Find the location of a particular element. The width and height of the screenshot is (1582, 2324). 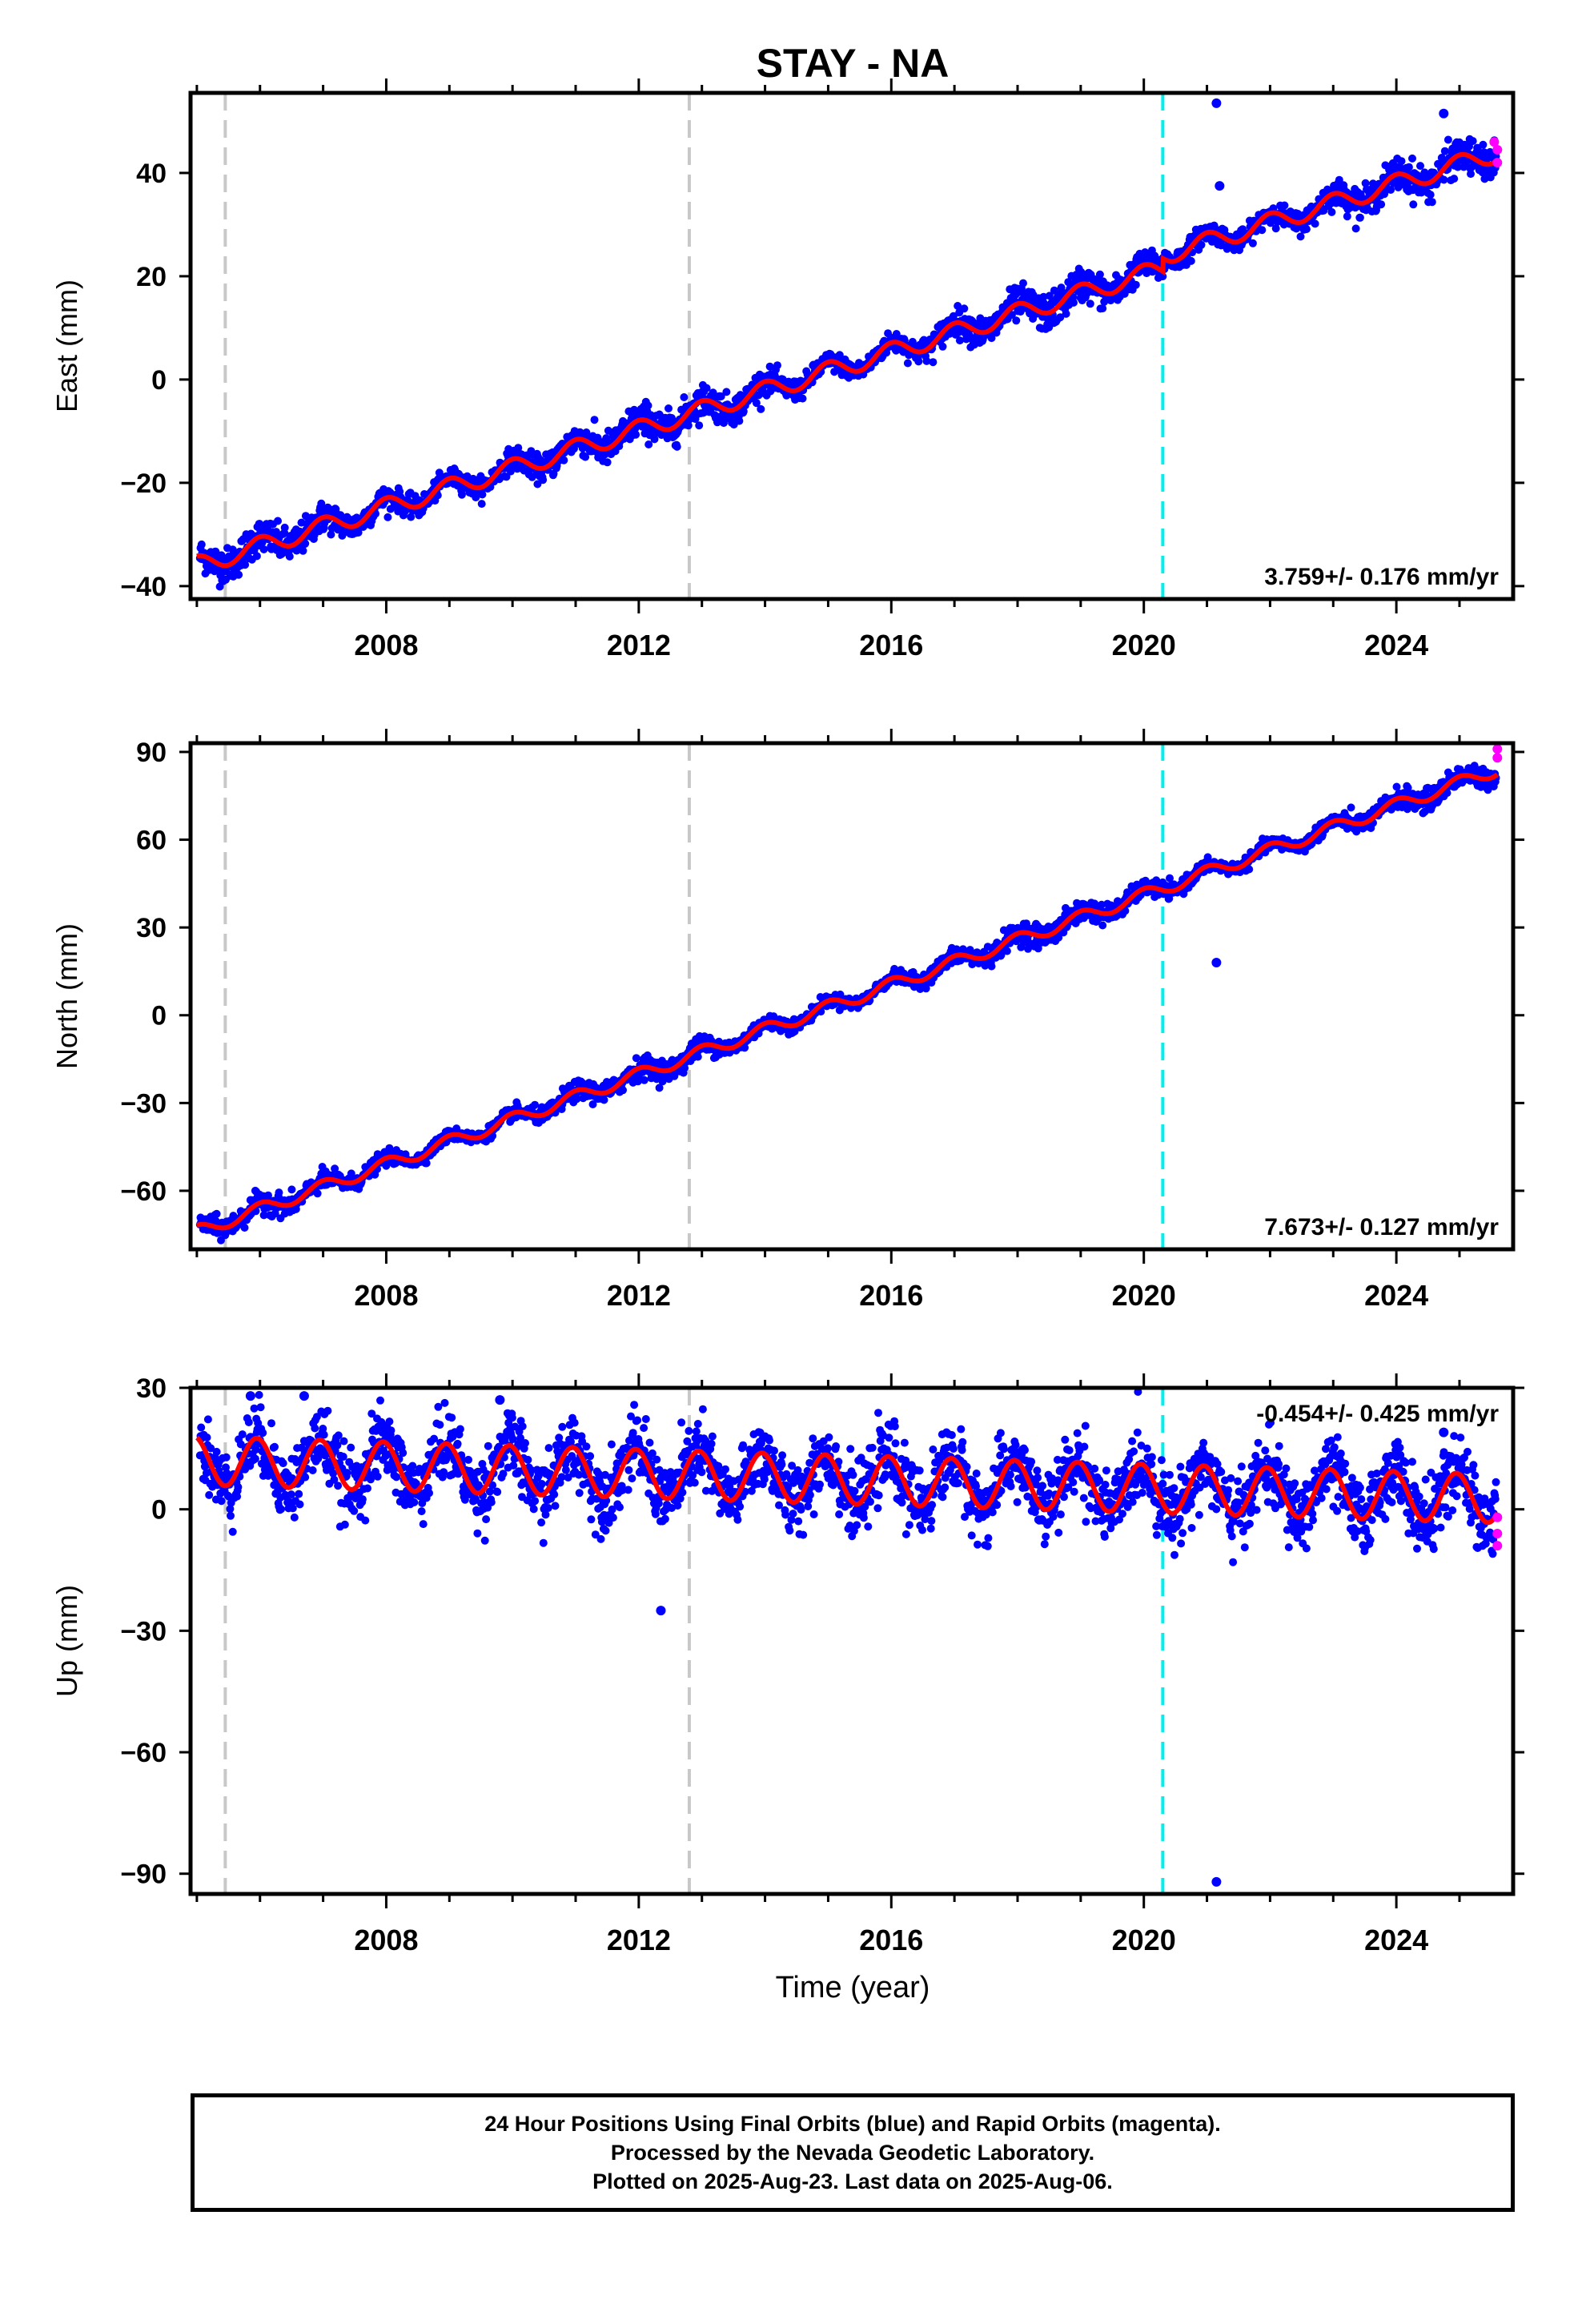

y-tick-label: −60 is located at coordinates (144, 1191).